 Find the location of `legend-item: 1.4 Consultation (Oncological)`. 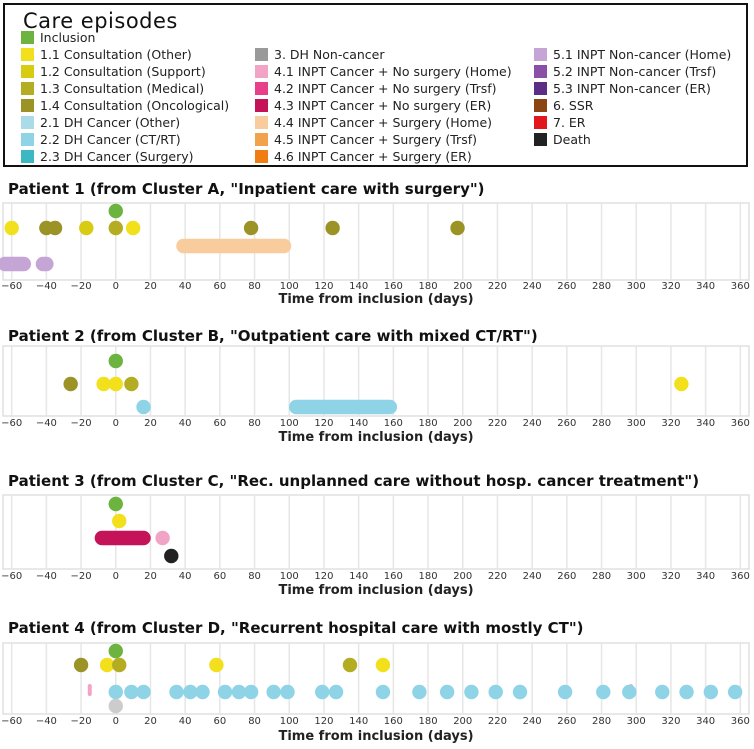

legend-item: 1.4 Consultation (Oncological) is located at coordinates (125, 105).